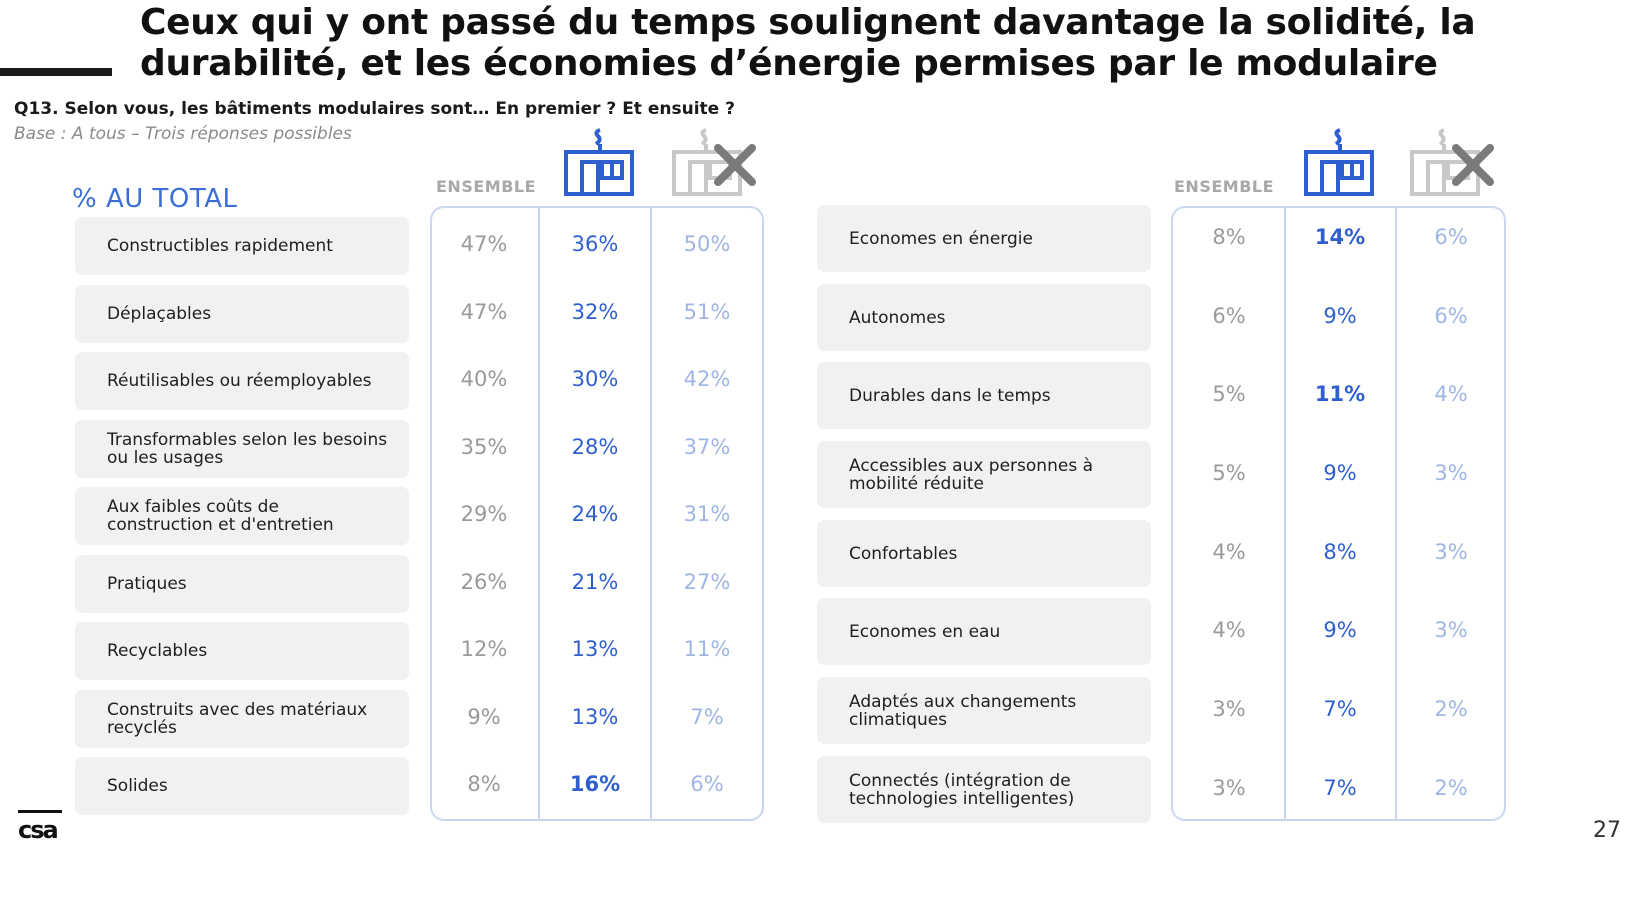 The height and width of the screenshot is (902, 1643). I want to click on value-modular: 11%, so click(1340, 393).